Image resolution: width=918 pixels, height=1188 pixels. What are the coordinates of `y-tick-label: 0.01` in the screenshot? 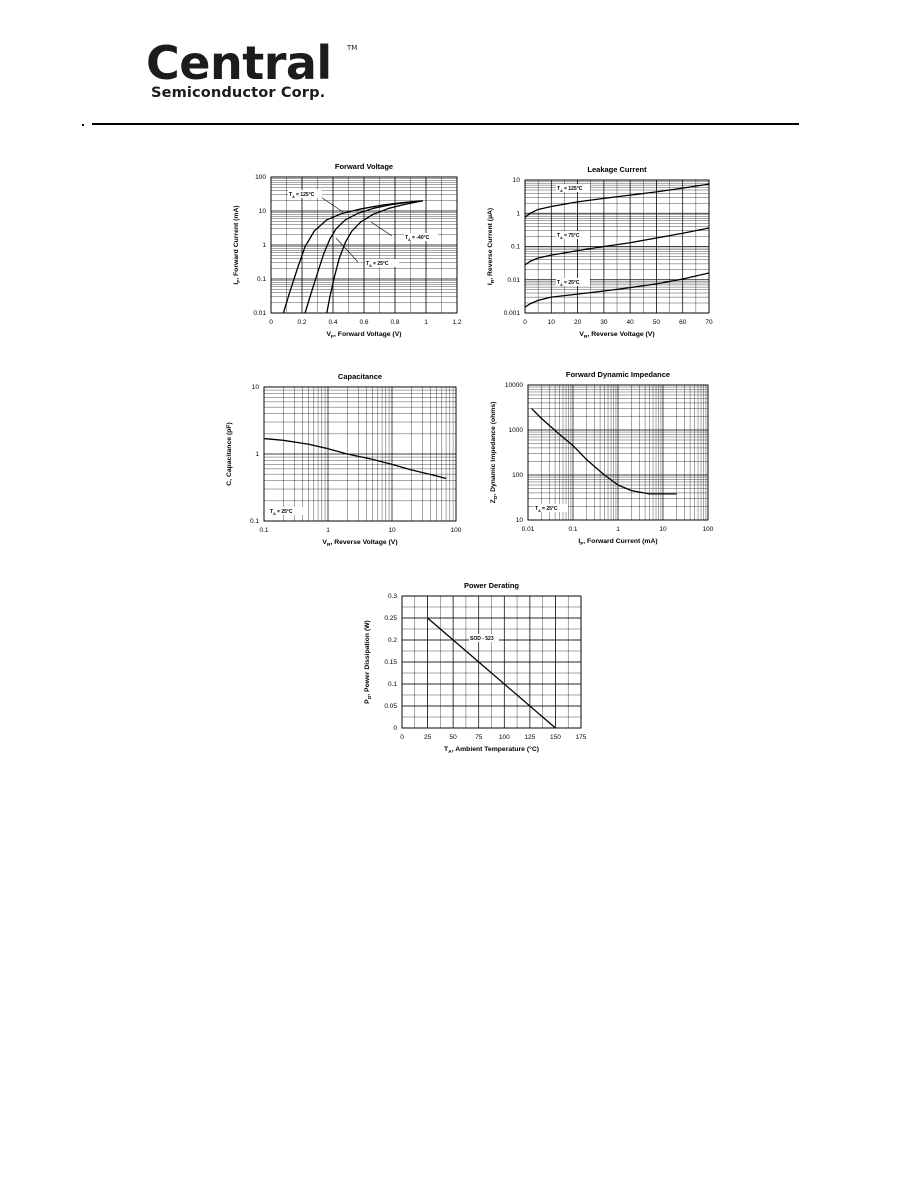 It's located at (513, 280).